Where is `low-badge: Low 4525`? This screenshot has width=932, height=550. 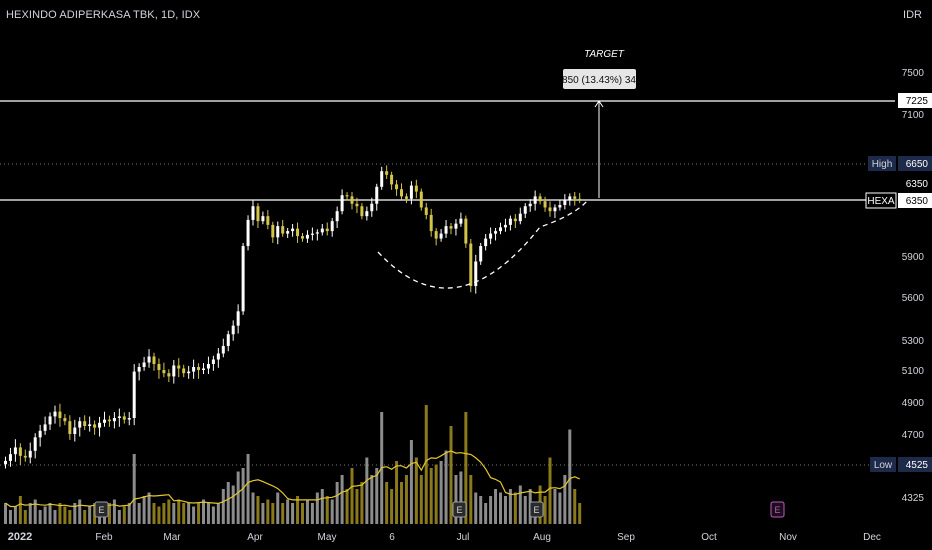 low-badge: Low 4525 is located at coordinates (901, 464).